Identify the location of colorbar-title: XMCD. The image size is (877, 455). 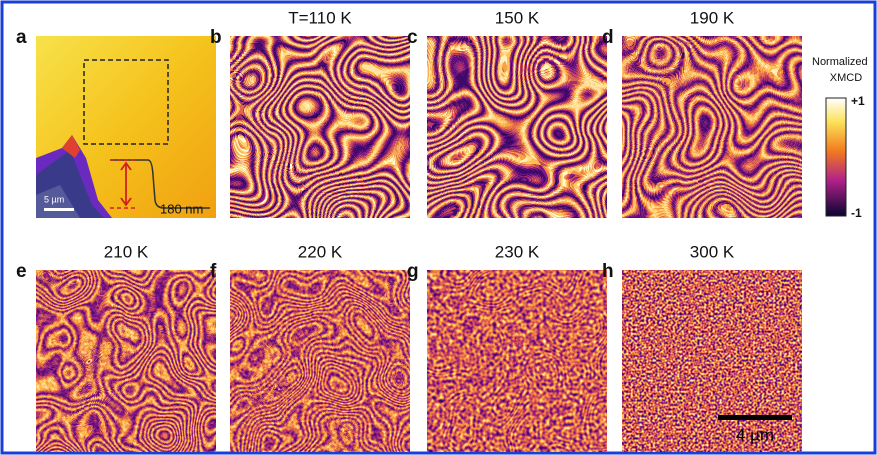
(846, 78).